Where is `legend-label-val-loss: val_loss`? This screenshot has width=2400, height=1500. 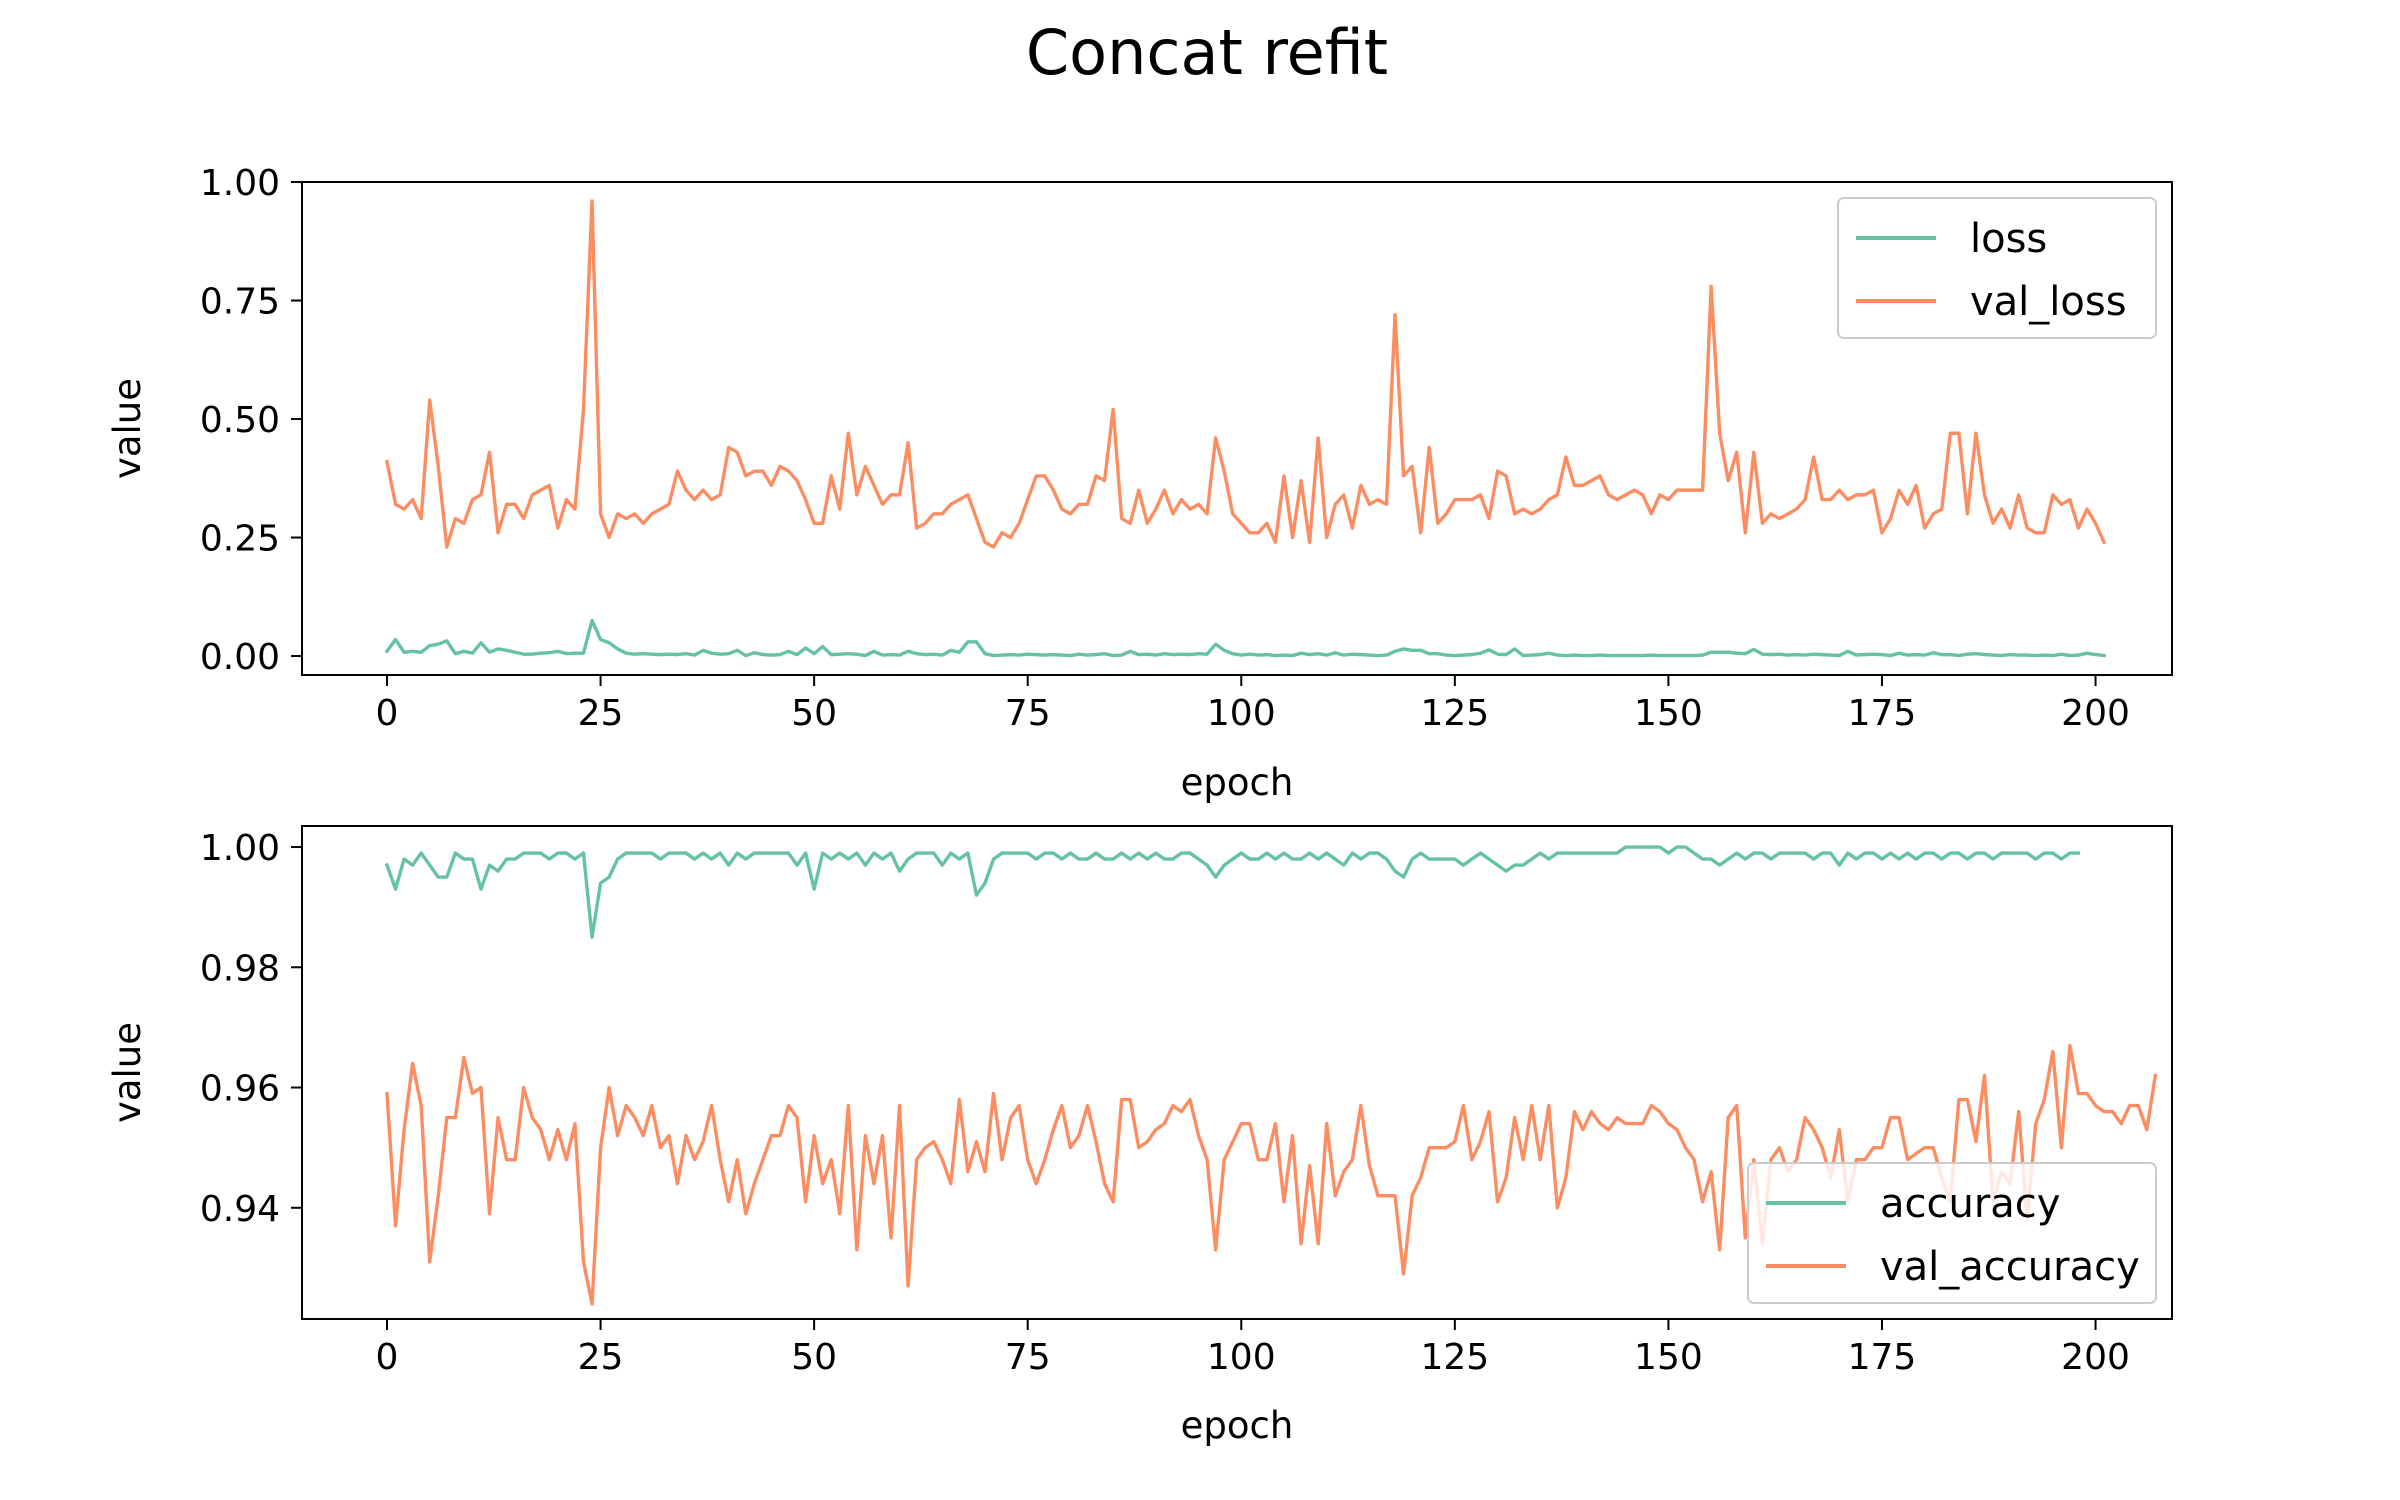
legend-label-val-loss: val_loss is located at coordinates (2048, 302).